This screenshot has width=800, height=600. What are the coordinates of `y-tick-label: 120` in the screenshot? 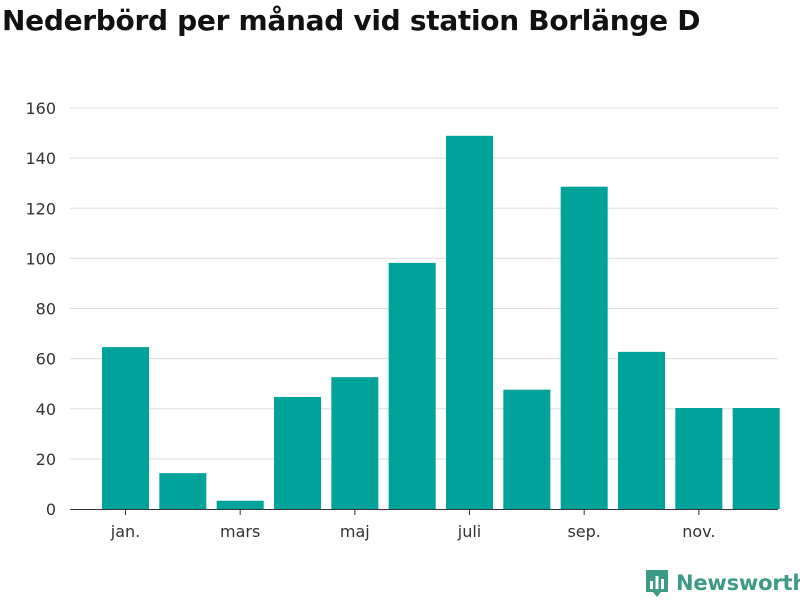 It's located at (40, 208).